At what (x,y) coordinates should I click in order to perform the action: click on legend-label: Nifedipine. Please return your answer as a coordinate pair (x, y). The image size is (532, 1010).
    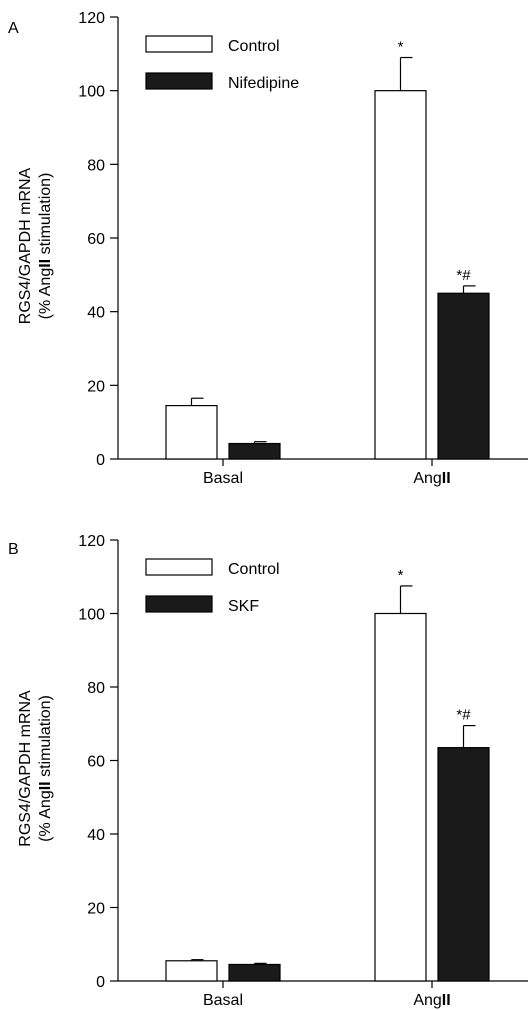
    Looking at the image, I should click on (263, 83).